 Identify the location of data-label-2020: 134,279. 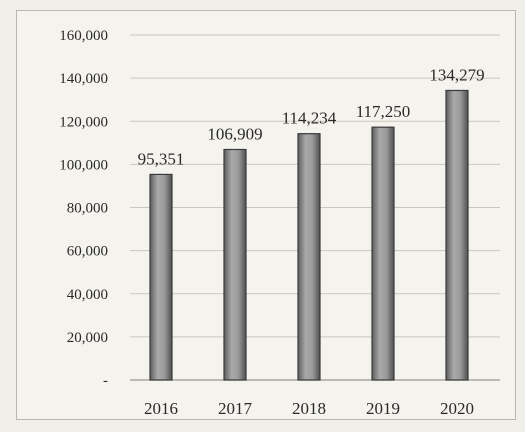
(456, 74).